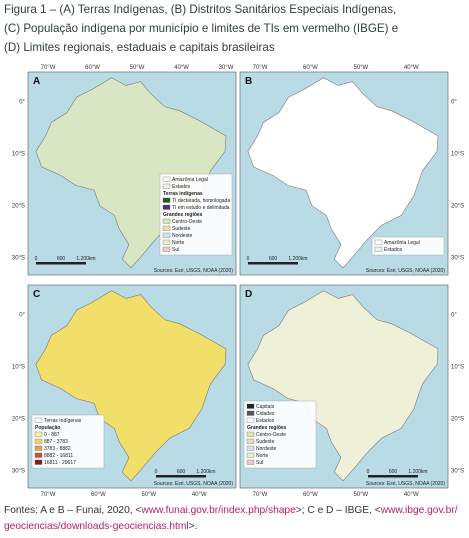 This screenshot has height=538, width=469. Describe the element at coordinates (201, 208) in the screenshot. I see `legend-label: TI em estudo e delimitada` at that location.